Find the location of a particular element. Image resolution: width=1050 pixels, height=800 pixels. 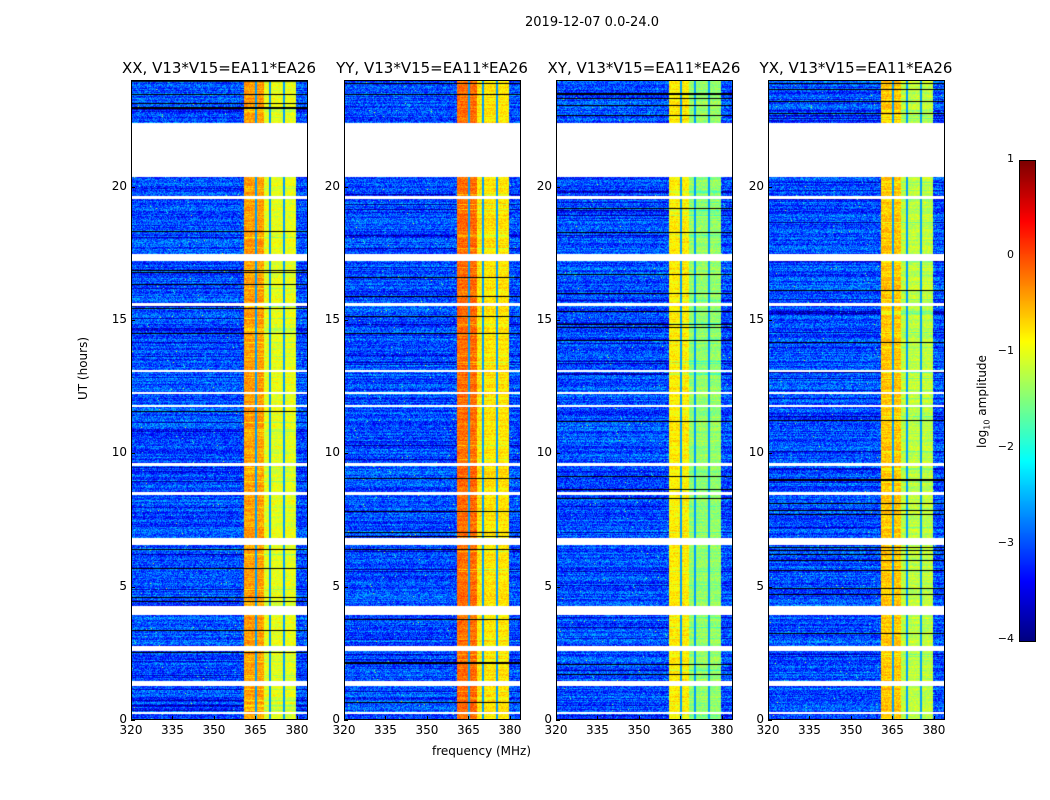

panel-title: XY, V13*V15=EA11*EA26 is located at coordinates (644, 68).